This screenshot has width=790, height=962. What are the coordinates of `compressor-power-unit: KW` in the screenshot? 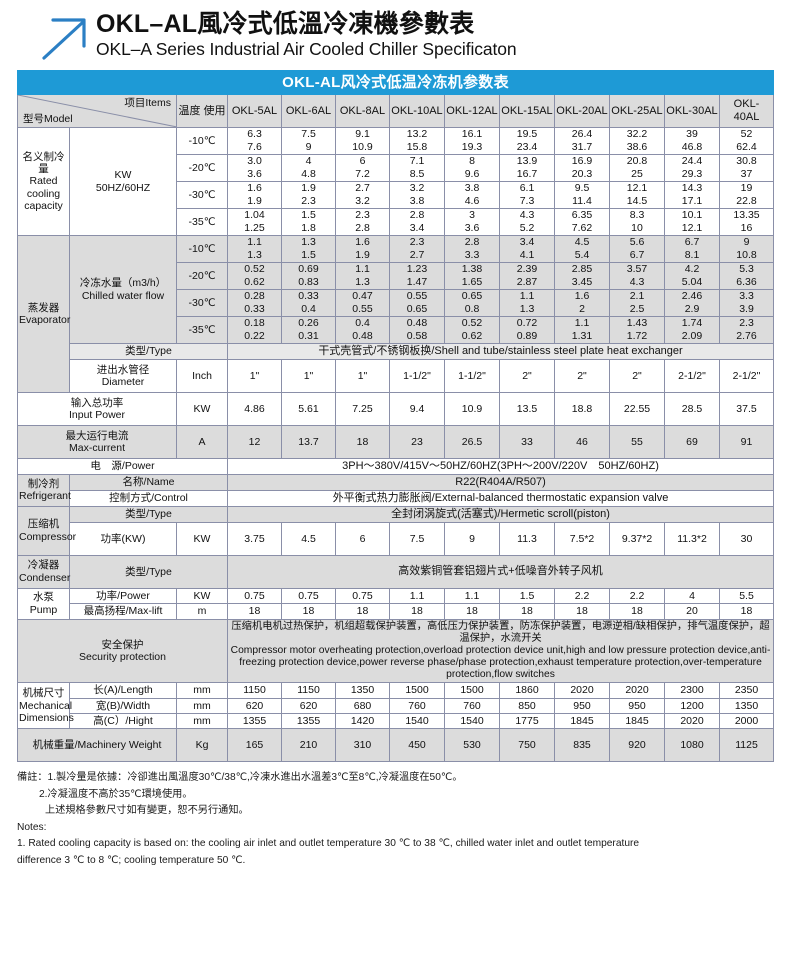 It's located at (202, 538).